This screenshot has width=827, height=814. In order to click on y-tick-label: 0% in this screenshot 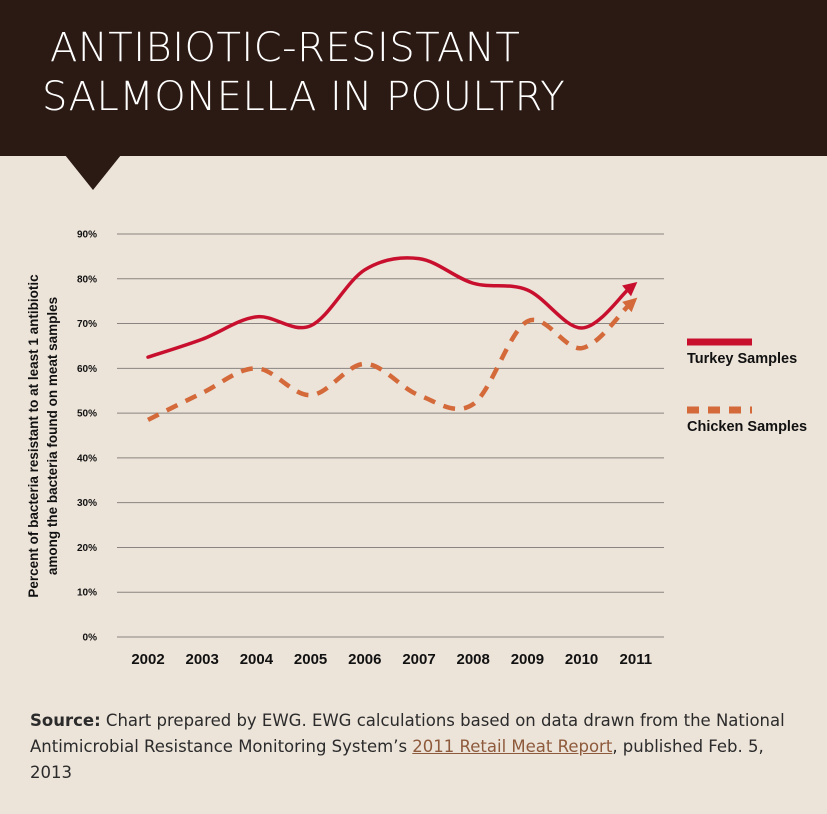, I will do `click(90, 638)`.